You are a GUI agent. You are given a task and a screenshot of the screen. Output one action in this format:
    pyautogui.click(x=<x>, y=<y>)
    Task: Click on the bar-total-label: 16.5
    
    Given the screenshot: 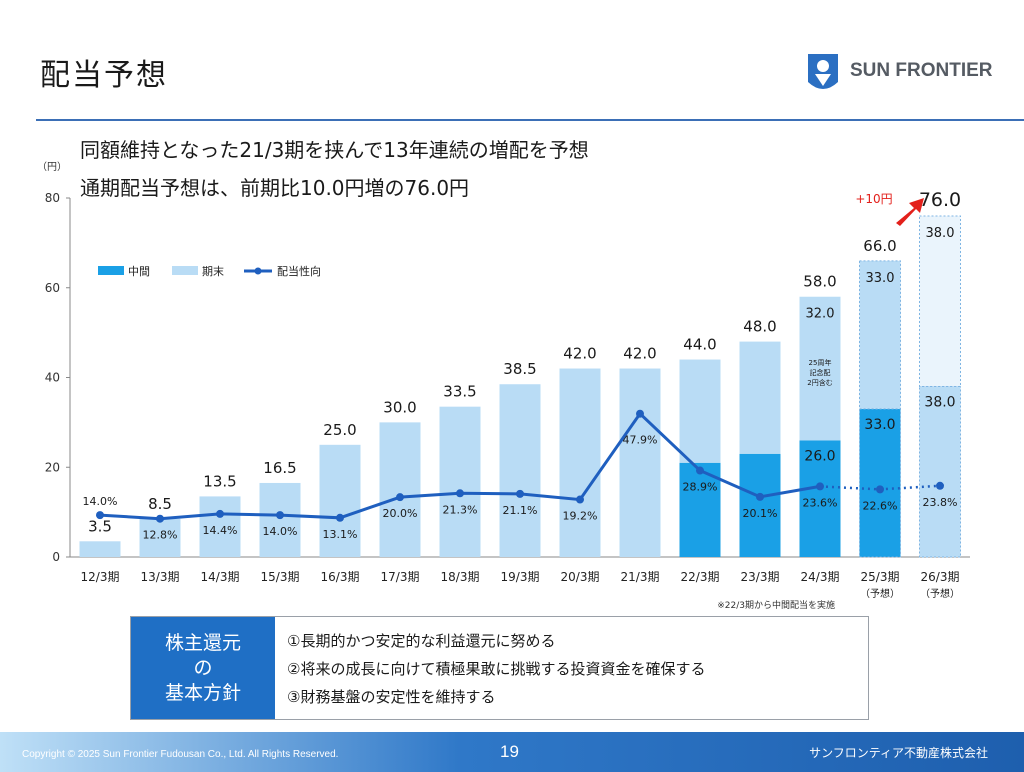 What is the action you would take?
    pyautogui.click(x=279, y=468)
    